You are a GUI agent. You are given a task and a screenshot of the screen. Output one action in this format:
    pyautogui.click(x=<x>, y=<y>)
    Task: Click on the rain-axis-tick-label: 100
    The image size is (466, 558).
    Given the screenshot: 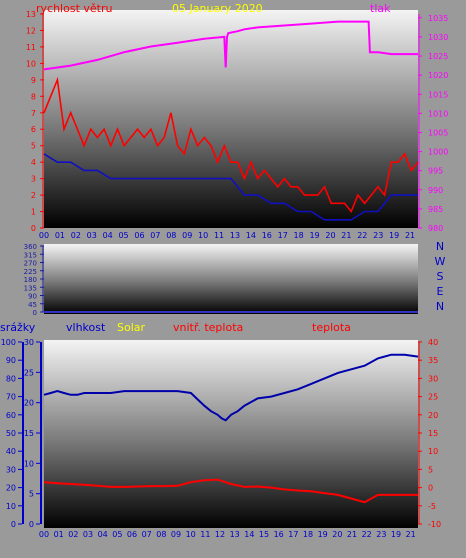 What is the action you would take?
    pyautogui.click(x=8, y=342)
    